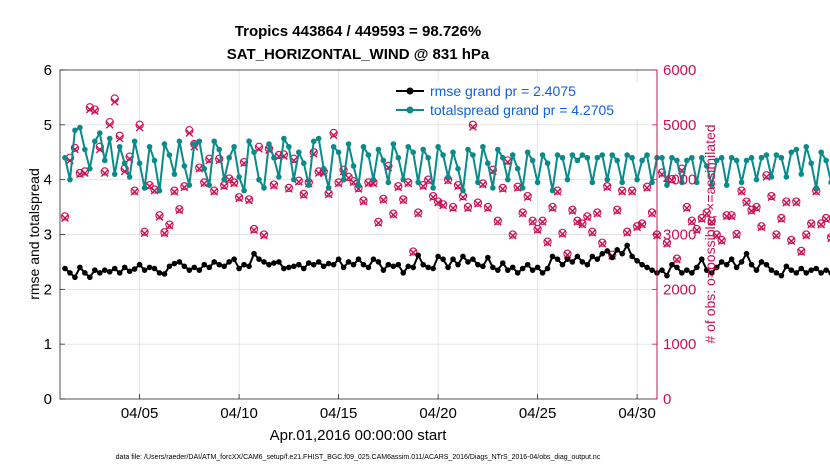 The height and width of the screenshot is (470, 830). Describe the element at coordinates (239, 413) in the screenshot. I see `x-tick-label: 04/10` at that location.